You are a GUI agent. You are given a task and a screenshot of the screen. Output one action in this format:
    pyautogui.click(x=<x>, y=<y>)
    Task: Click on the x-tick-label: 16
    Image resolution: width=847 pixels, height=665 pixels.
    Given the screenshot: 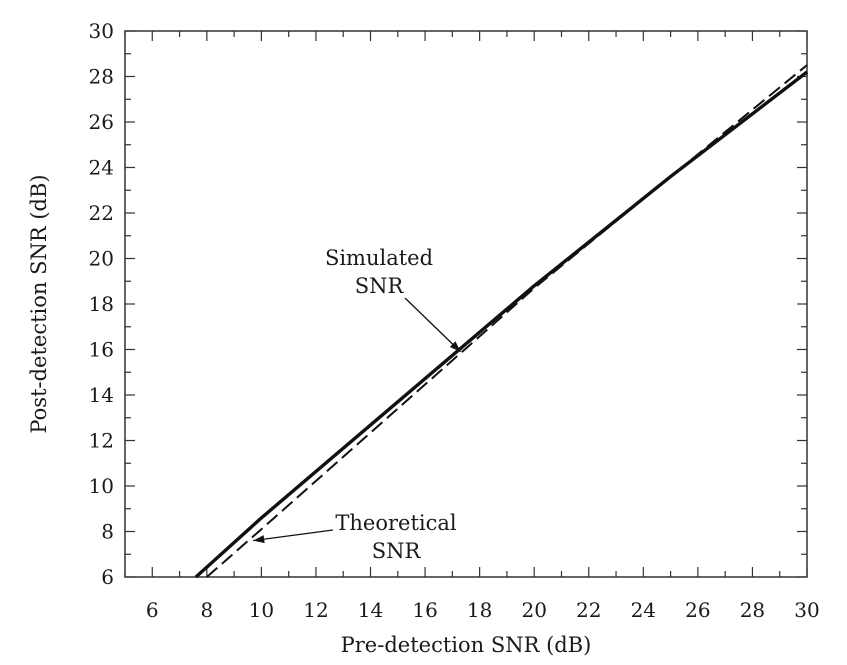 What is the action you would take?
    pyautogui.click(x=424, y=610)
    